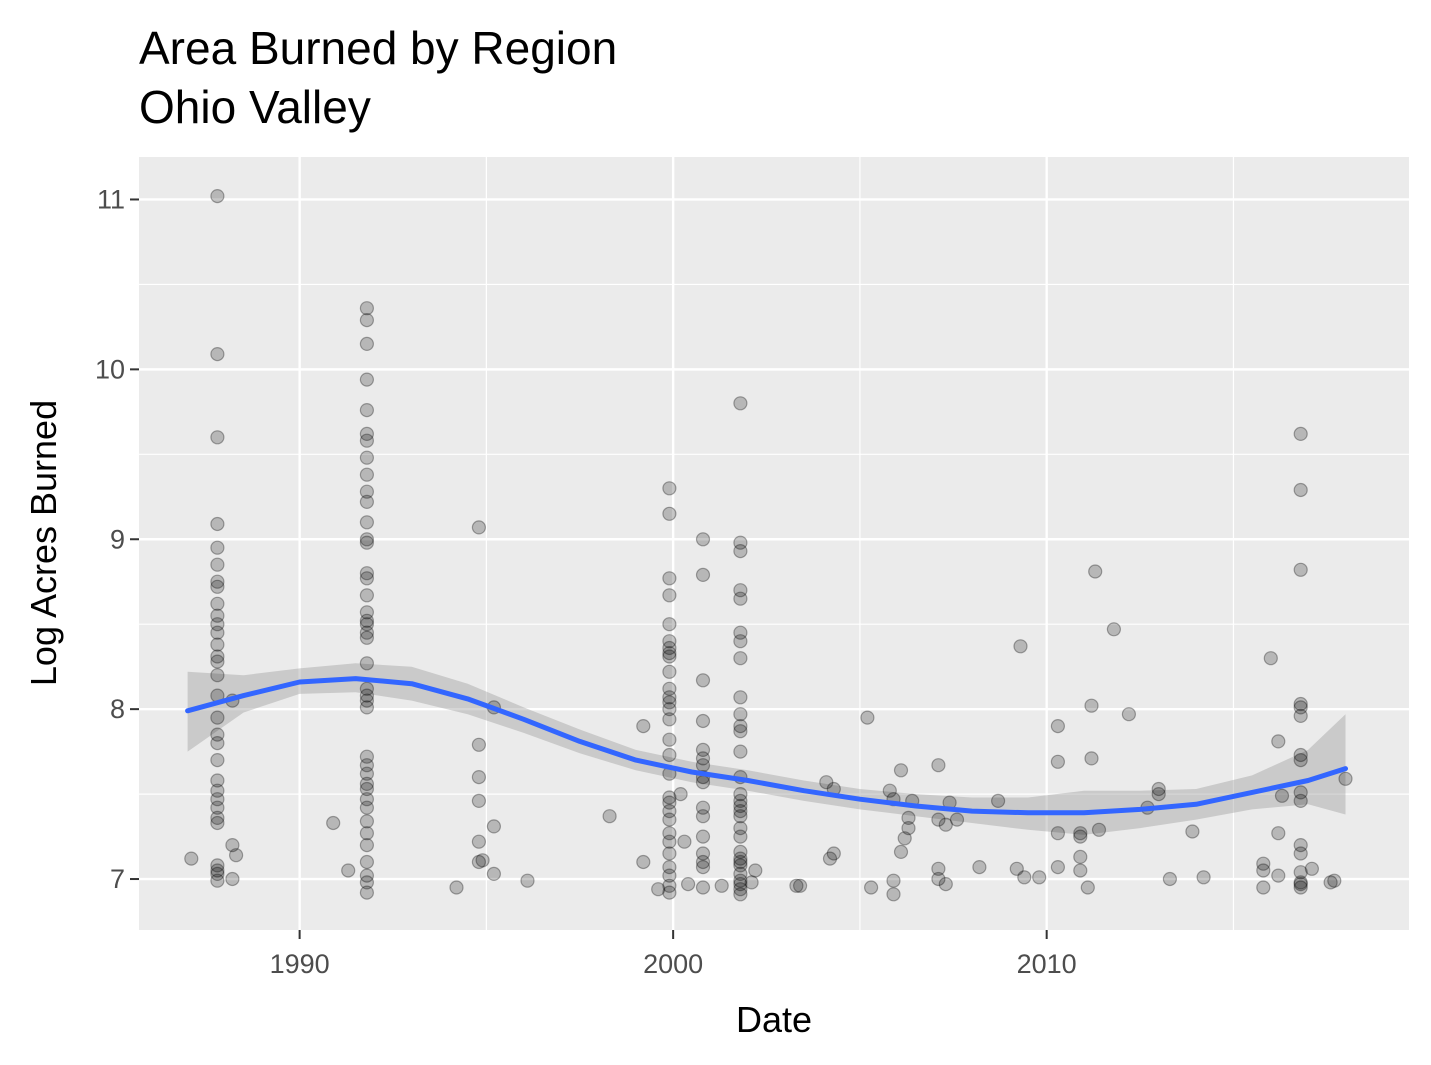 The width and height of the screenshot is (1431, 1065). What do you see at coordinates (117, 879) in the screenshot?
I see `y-tick-label: 7` at bounding box center [117, 879].